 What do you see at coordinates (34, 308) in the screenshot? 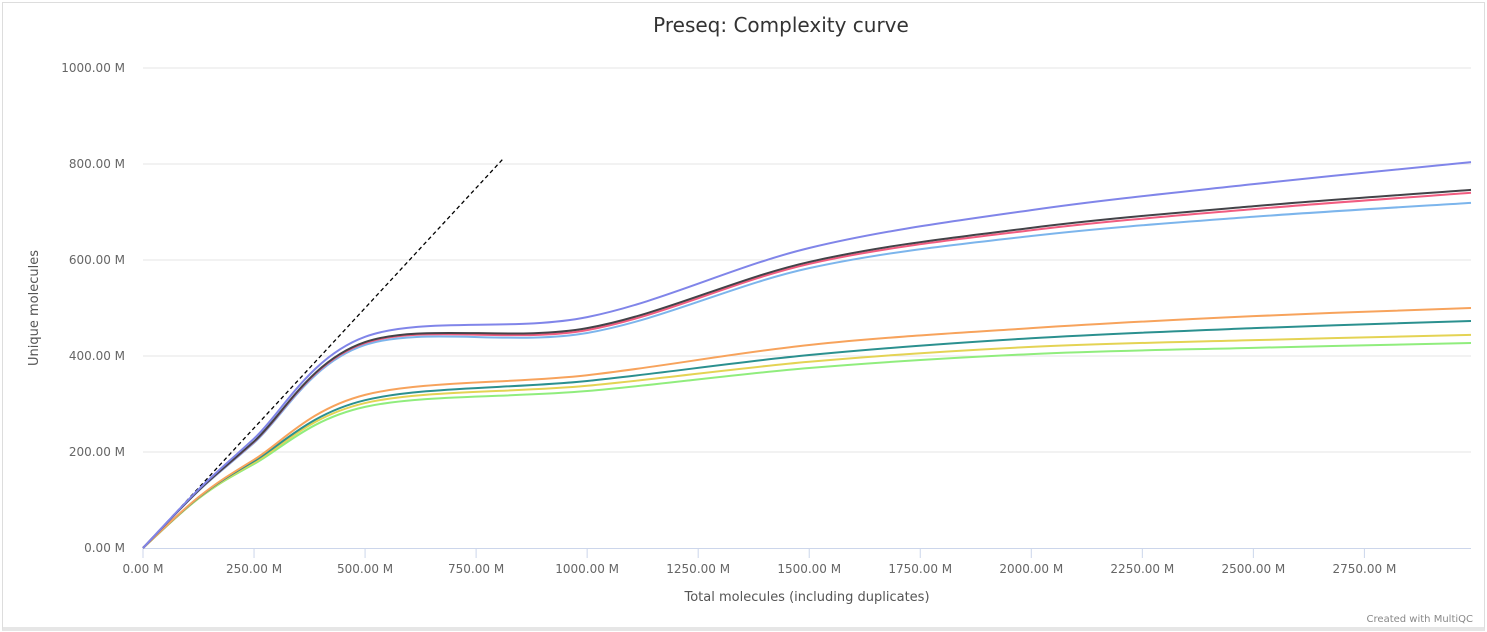
I see `y-axis-label: Unique molecules` at bounding box center [34, 308].